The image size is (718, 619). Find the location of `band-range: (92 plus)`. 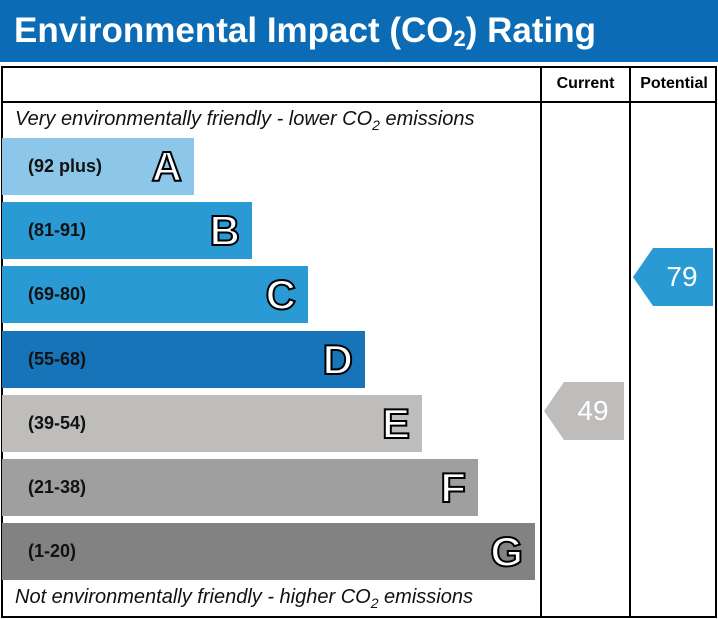

band-range: (92 plus) is located at coordinates (65, 166).